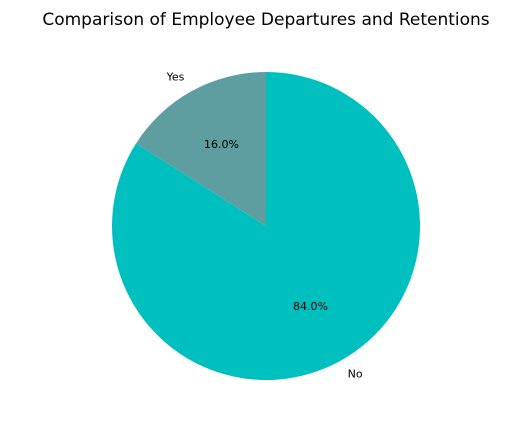 Image resolution: width=532 pixels, height=428 pixels. Describe the element at coordinates (175, 77) in the screenshot. I see `slice-label-yes: Yes` at that location.